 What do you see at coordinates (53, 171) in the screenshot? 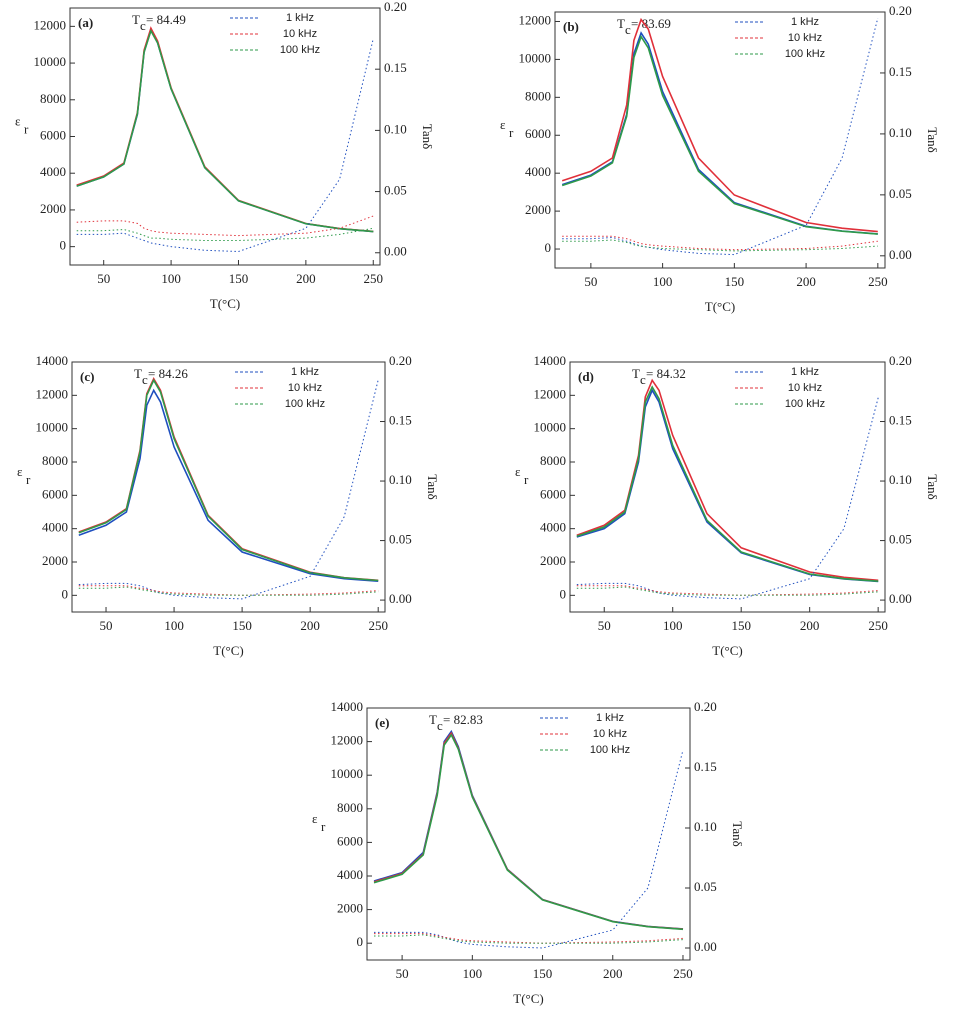
I see `y-tick-label: 4000` at bounding box center [53, 171].